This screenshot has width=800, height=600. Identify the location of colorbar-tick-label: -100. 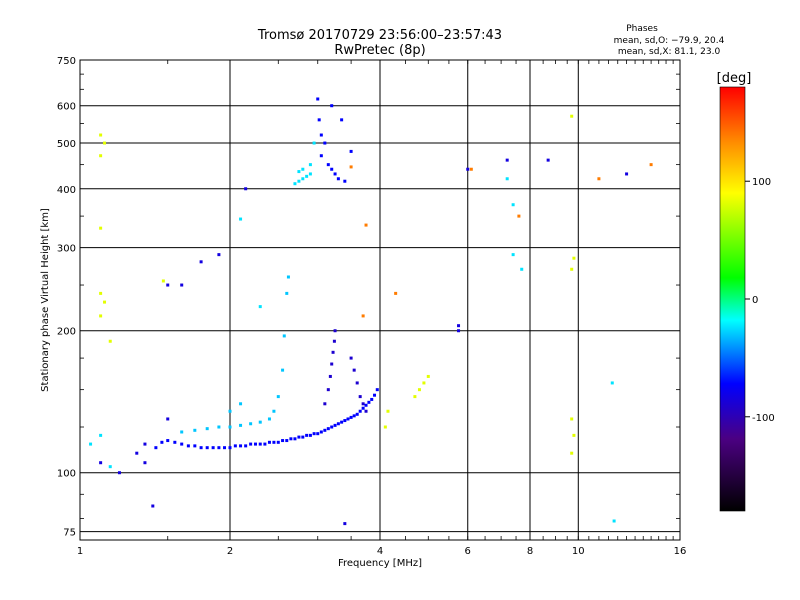
(763, 418).